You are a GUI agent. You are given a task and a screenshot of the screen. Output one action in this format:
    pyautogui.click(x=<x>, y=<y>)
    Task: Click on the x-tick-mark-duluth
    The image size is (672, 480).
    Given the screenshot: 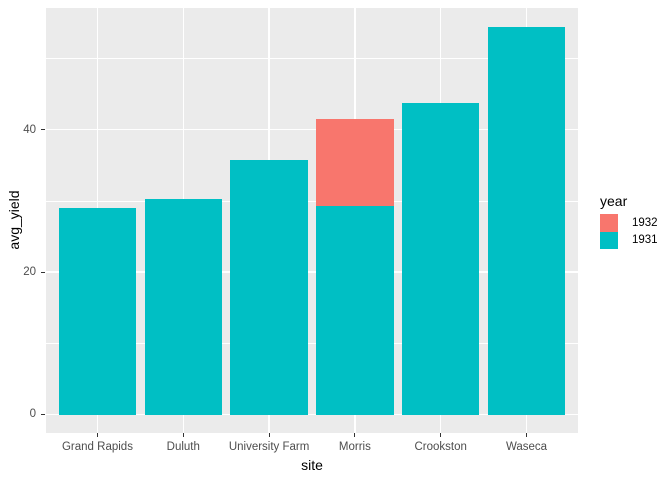 What is the action you would take?
    pyautogui.click(x=183, y=435)
    